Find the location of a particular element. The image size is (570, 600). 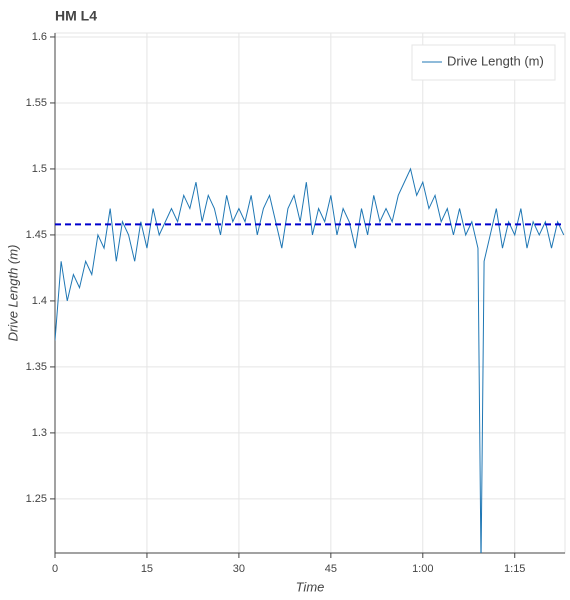

y-tick-label: 1.6 is located at coordinates (39, 37).